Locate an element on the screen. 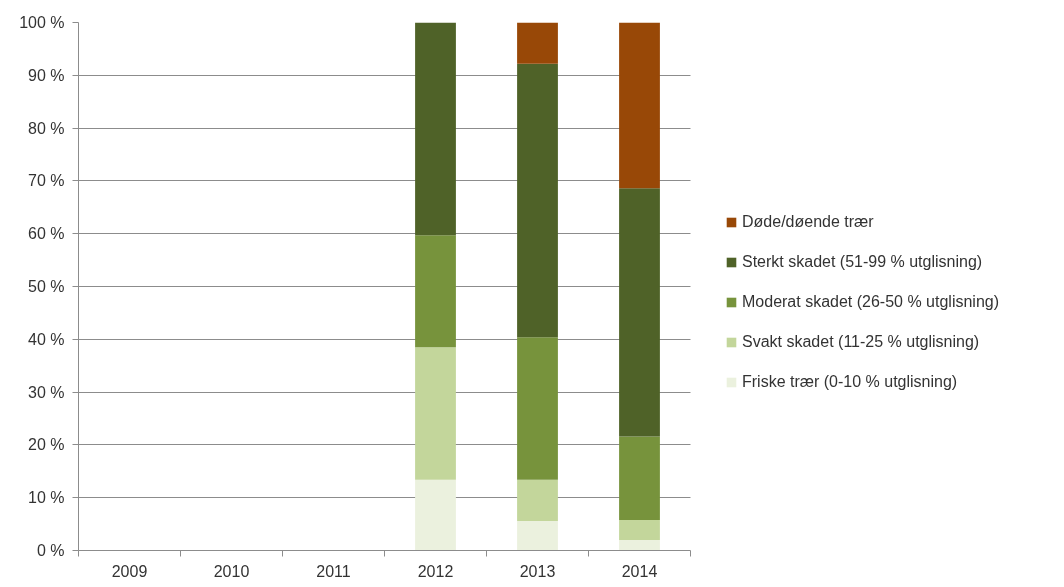 The height and width of the screenshot is (587, 1064). y-tick-label: 50 % is located at coordinates (46, 286).